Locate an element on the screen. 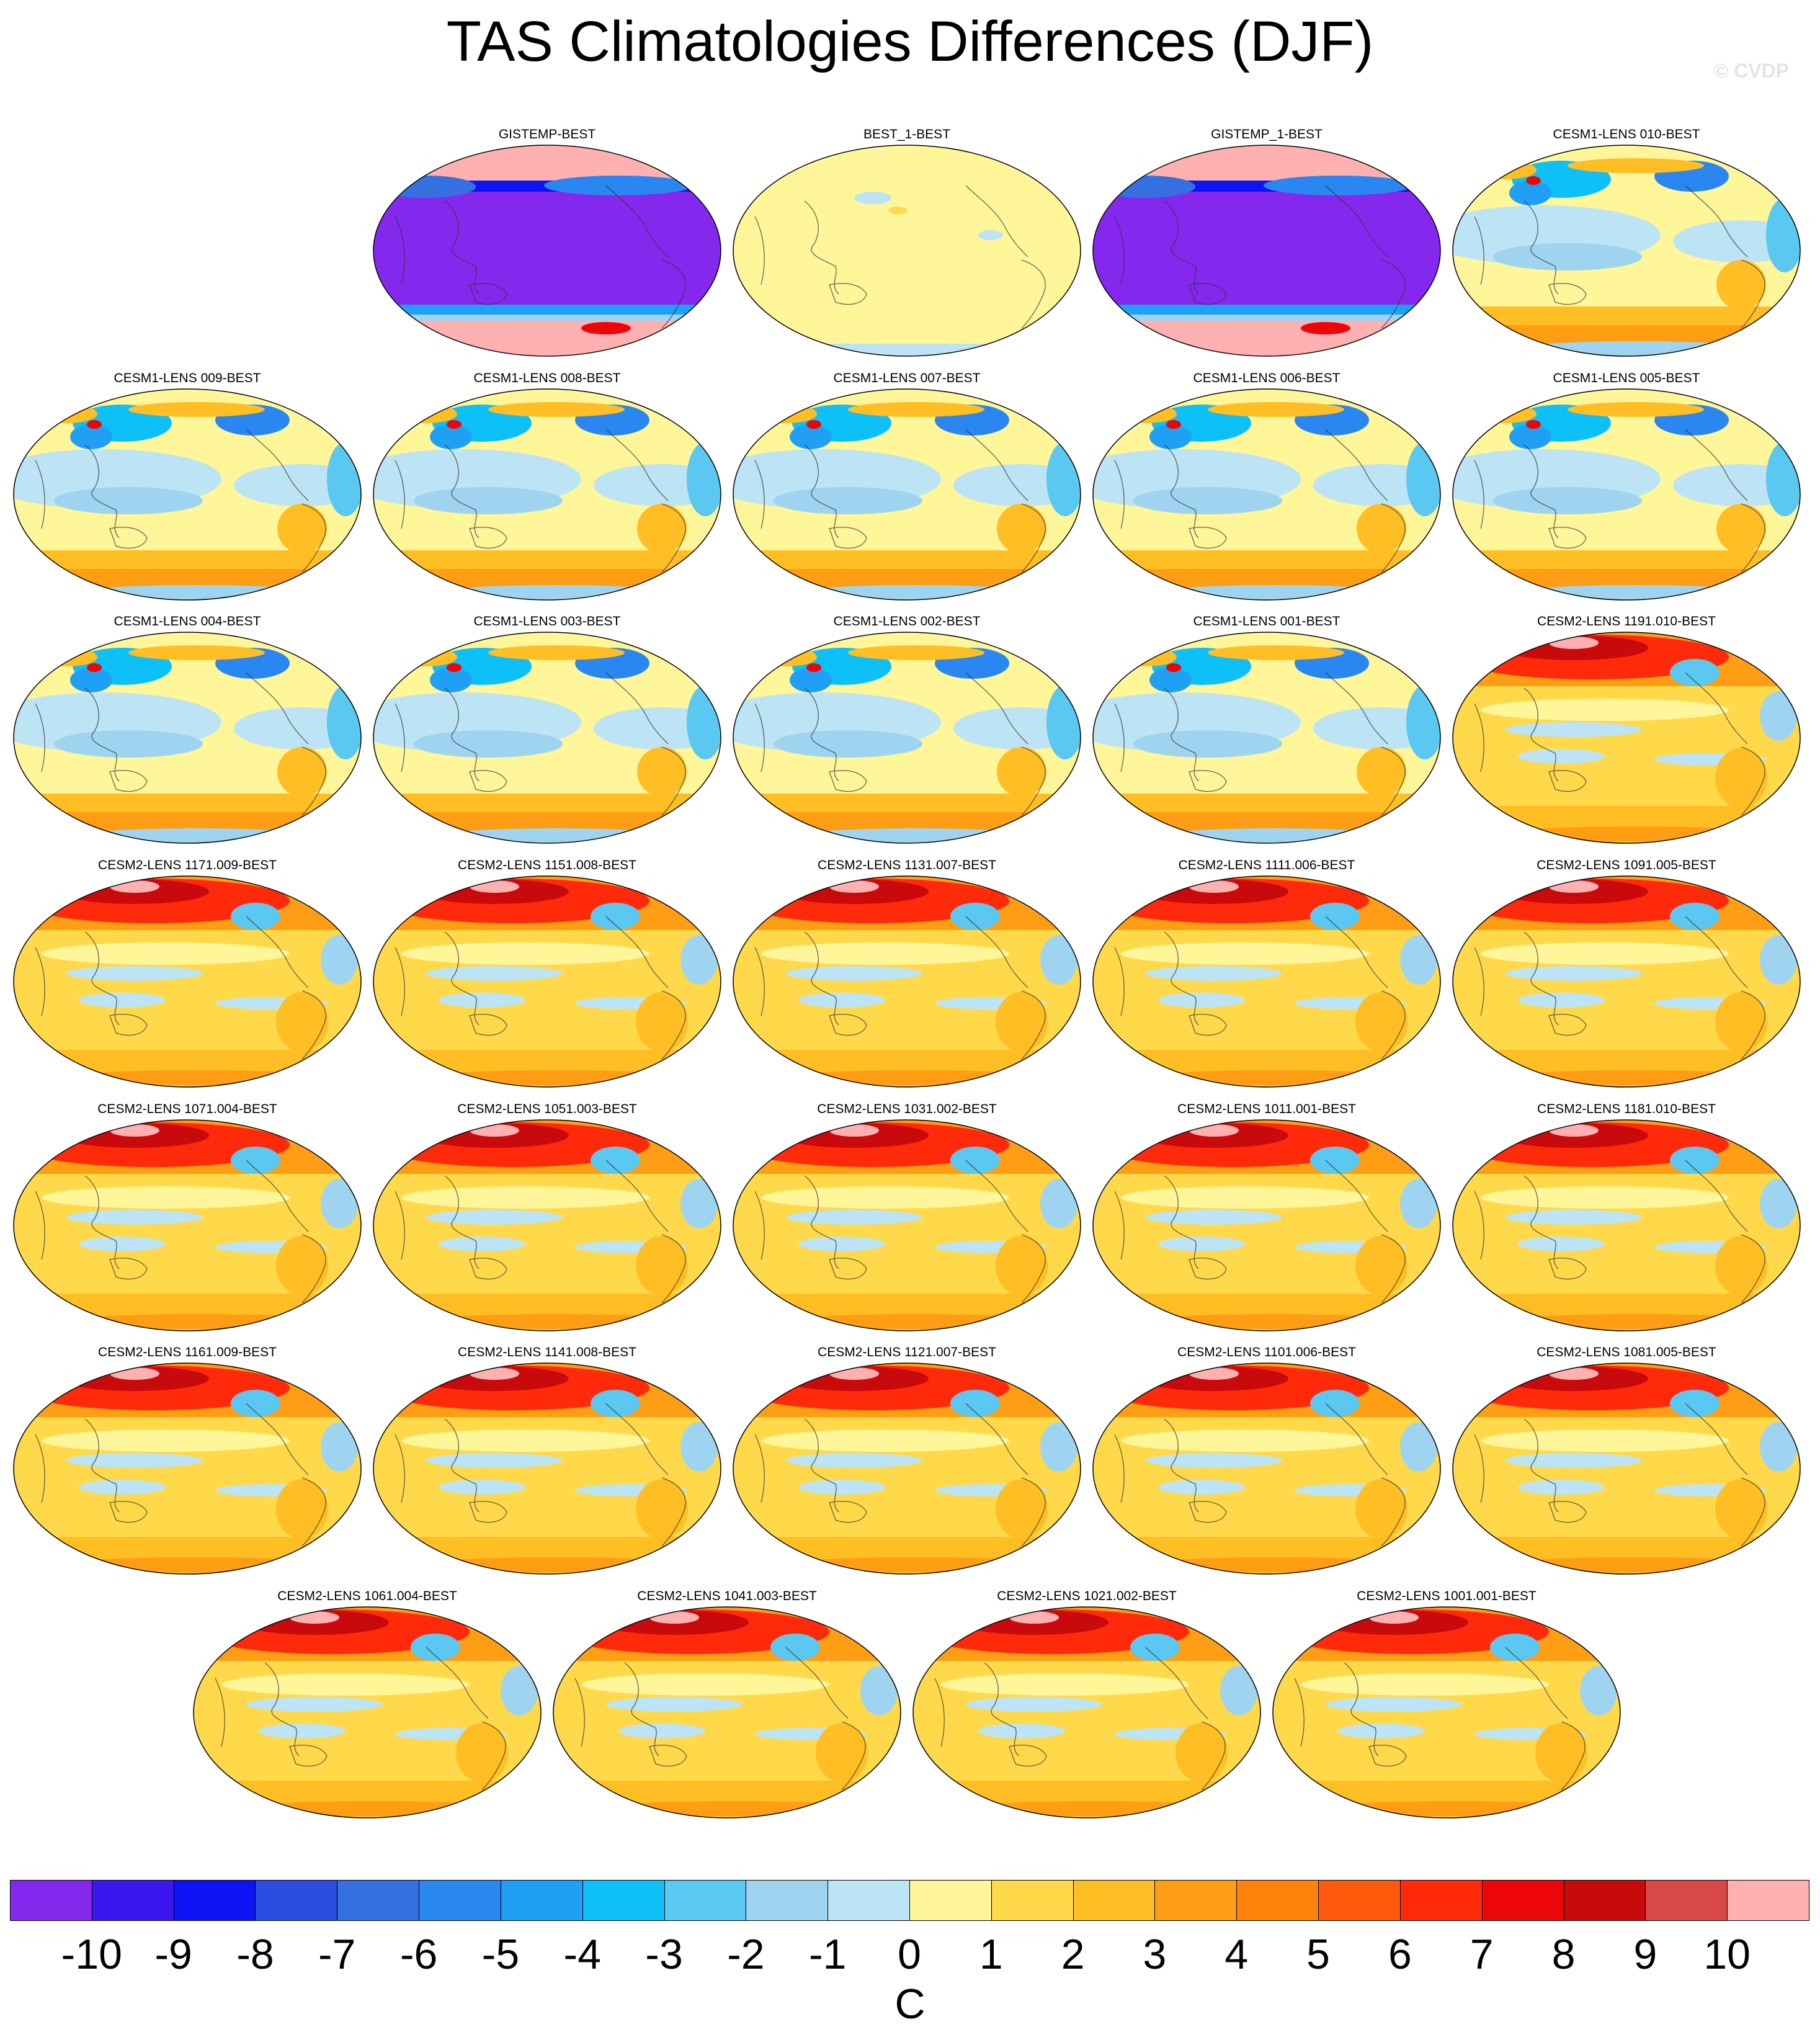  map-panel: CESM1-LENS 001-BEST is located at coordinates (1266, 730).